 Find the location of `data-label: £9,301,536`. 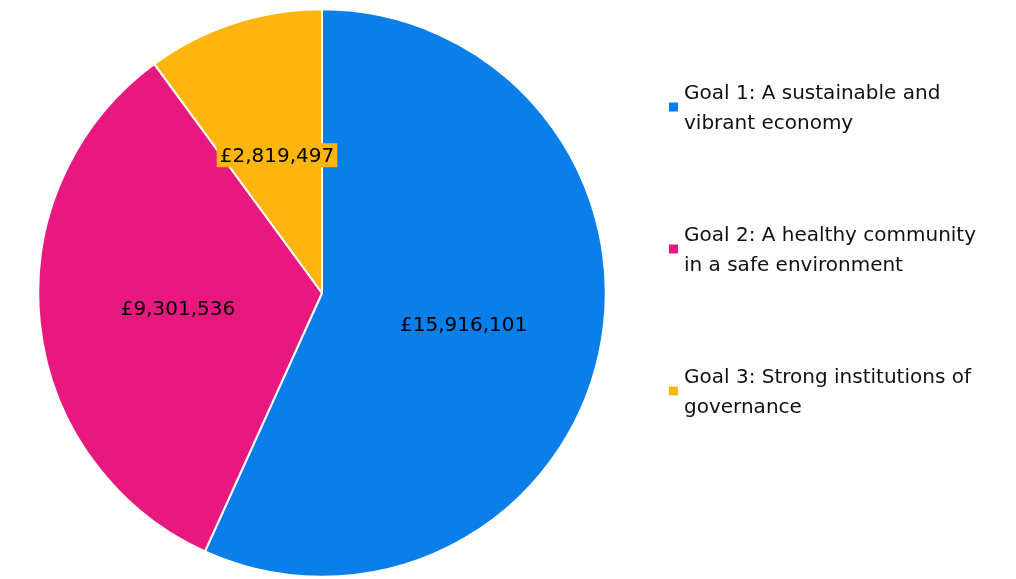

data-label: £9,301,536 is located at coordinates (178, 307).